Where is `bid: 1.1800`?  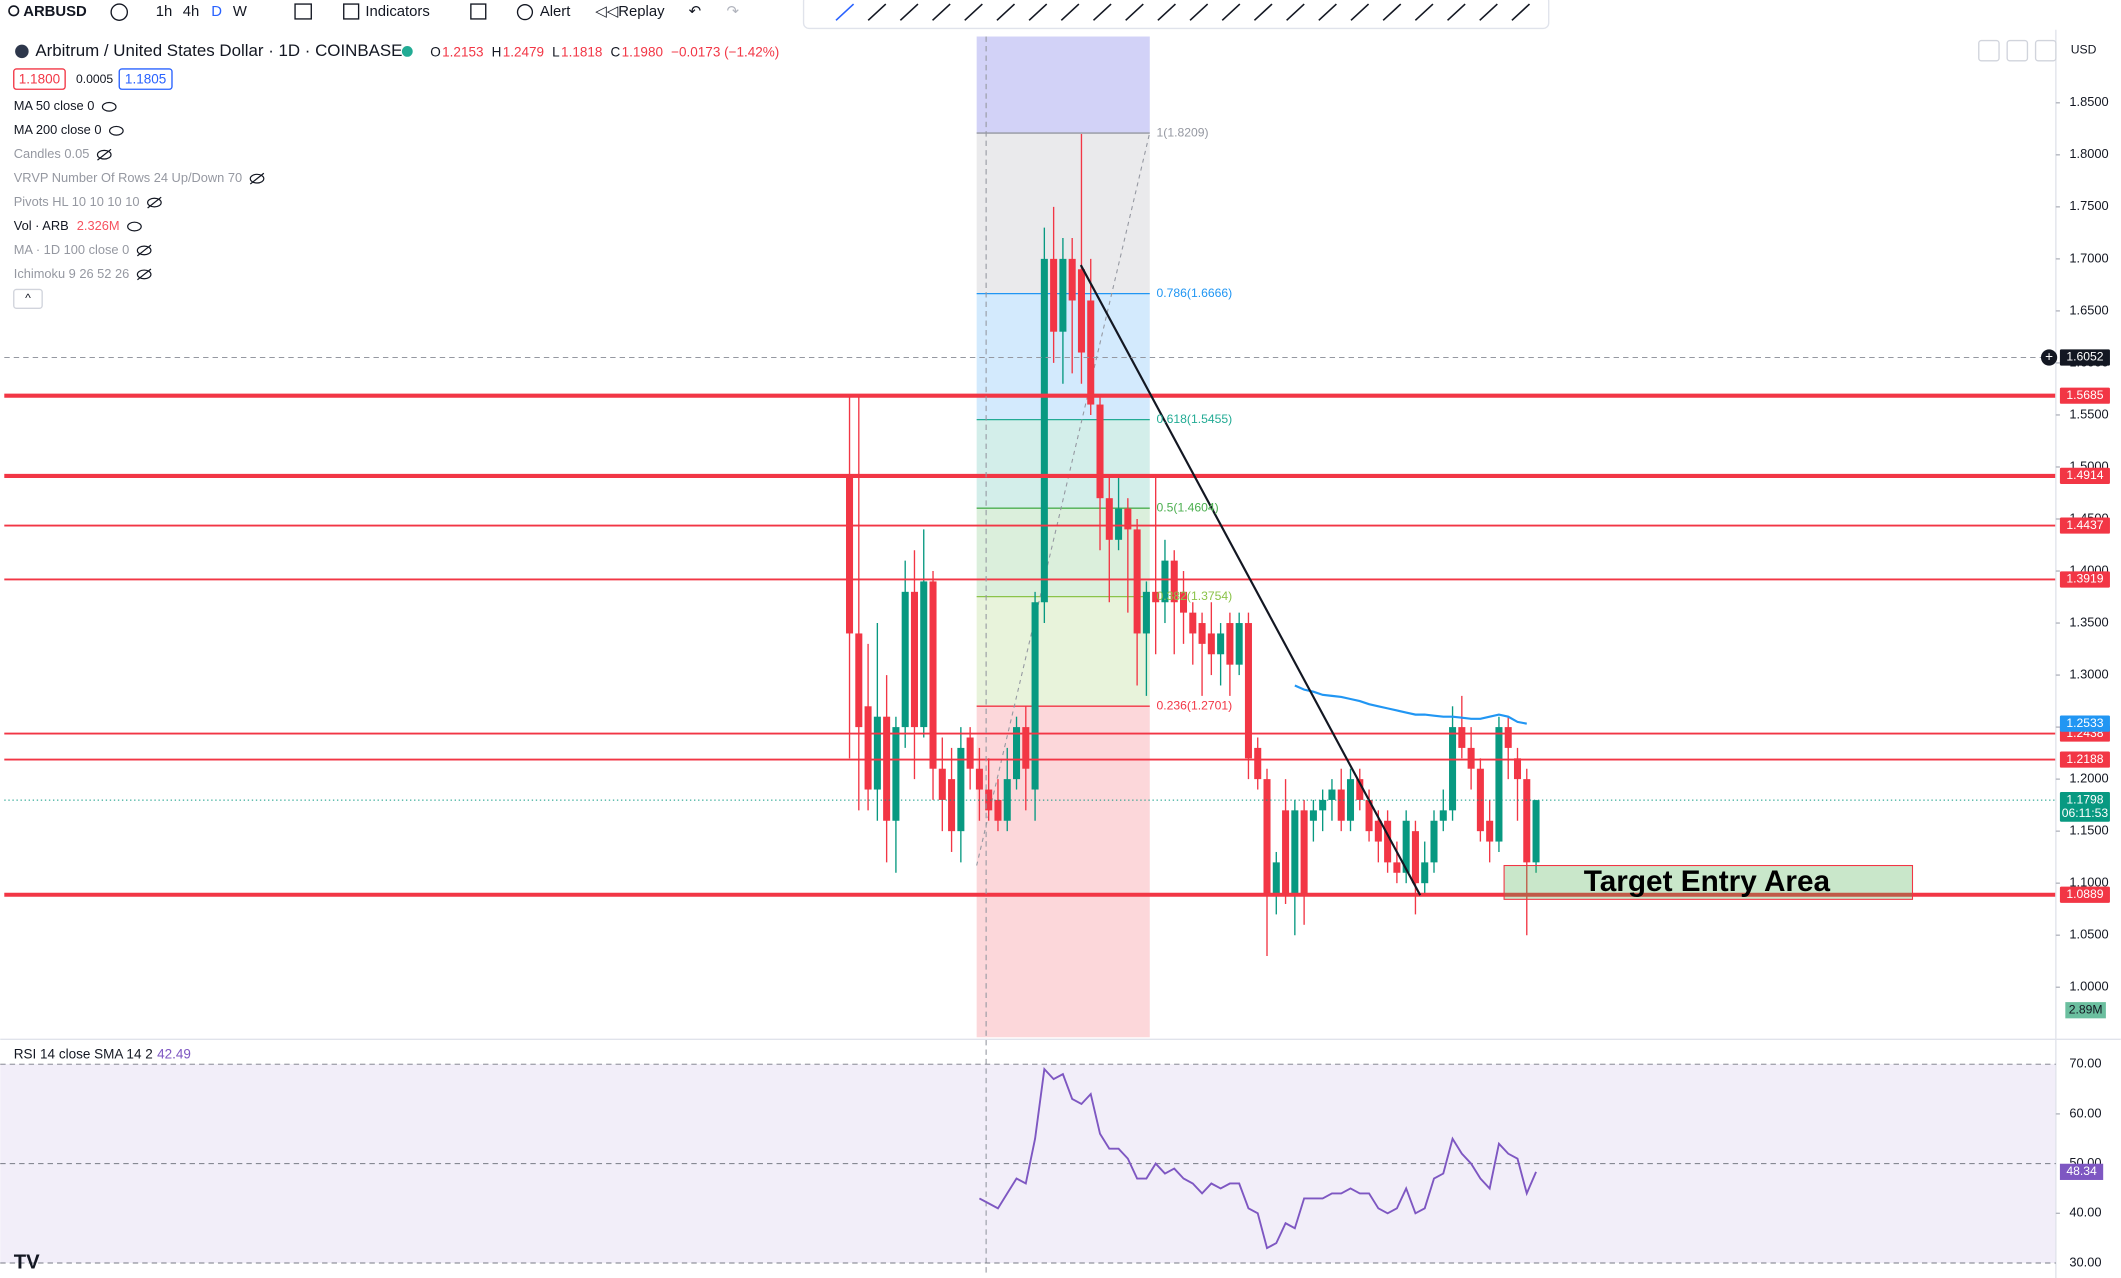 bid: 1.1800 is located at coordinates (39, 78).